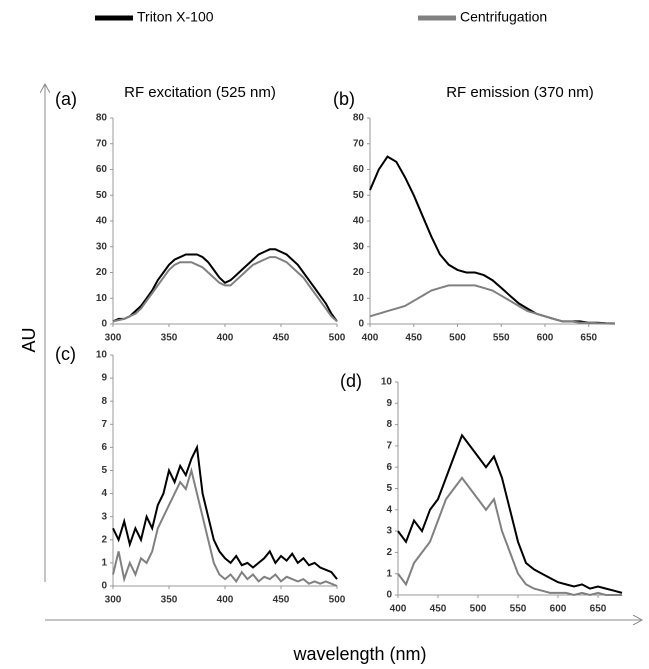 This screenshot has height=669, width=649. Describe the element at coordinates (503, 17) in the screenshot. I see `legend-label: Centrifugation` at that location.